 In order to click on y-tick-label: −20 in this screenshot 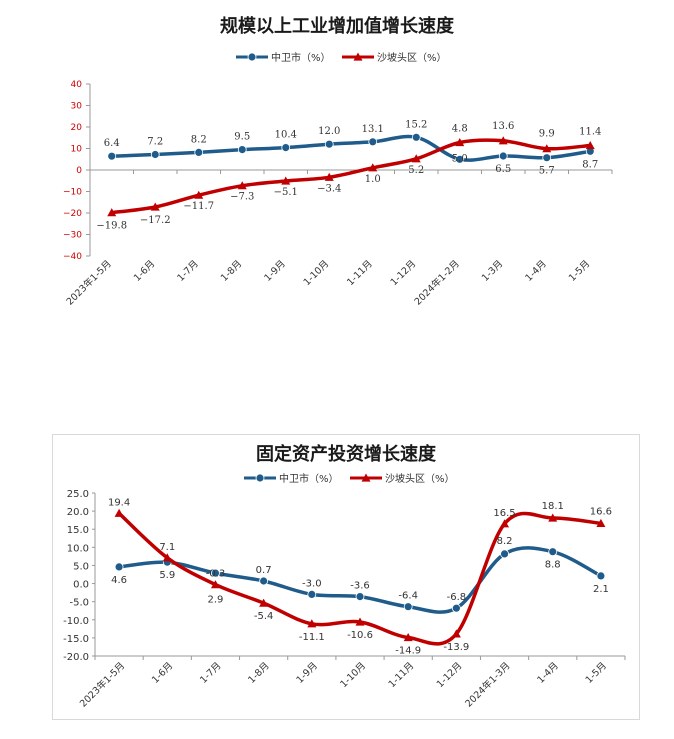, I will do `click(72, 214)`.